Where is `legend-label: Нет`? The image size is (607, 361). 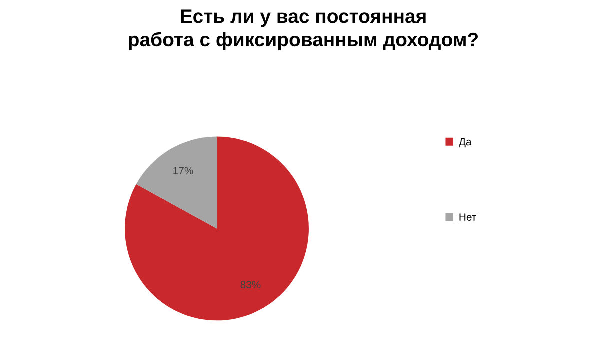
legend-label: Нет is located at coordinates (468, 217).